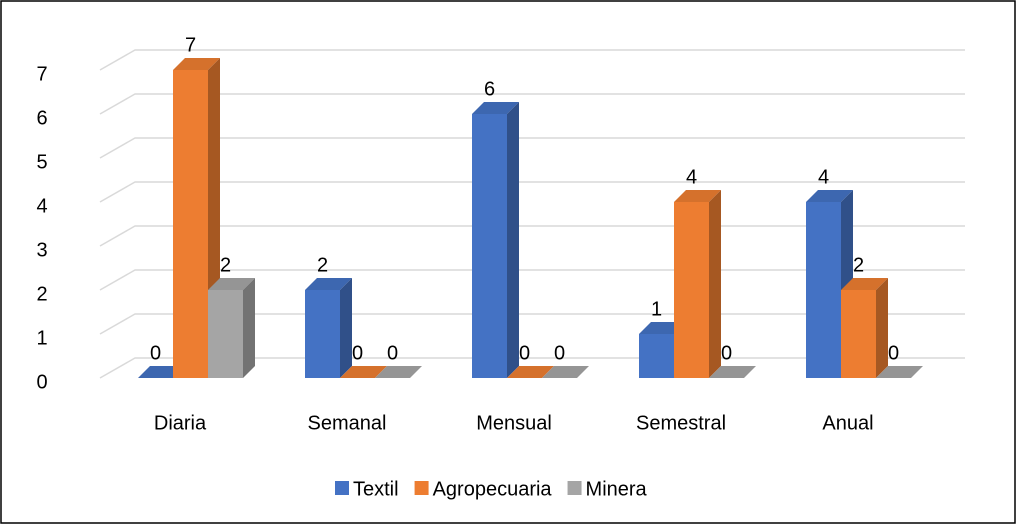  Describe the element at coordinates (347, 423) in the screenshot. I see `x-tick-label: Semanal` at that location.